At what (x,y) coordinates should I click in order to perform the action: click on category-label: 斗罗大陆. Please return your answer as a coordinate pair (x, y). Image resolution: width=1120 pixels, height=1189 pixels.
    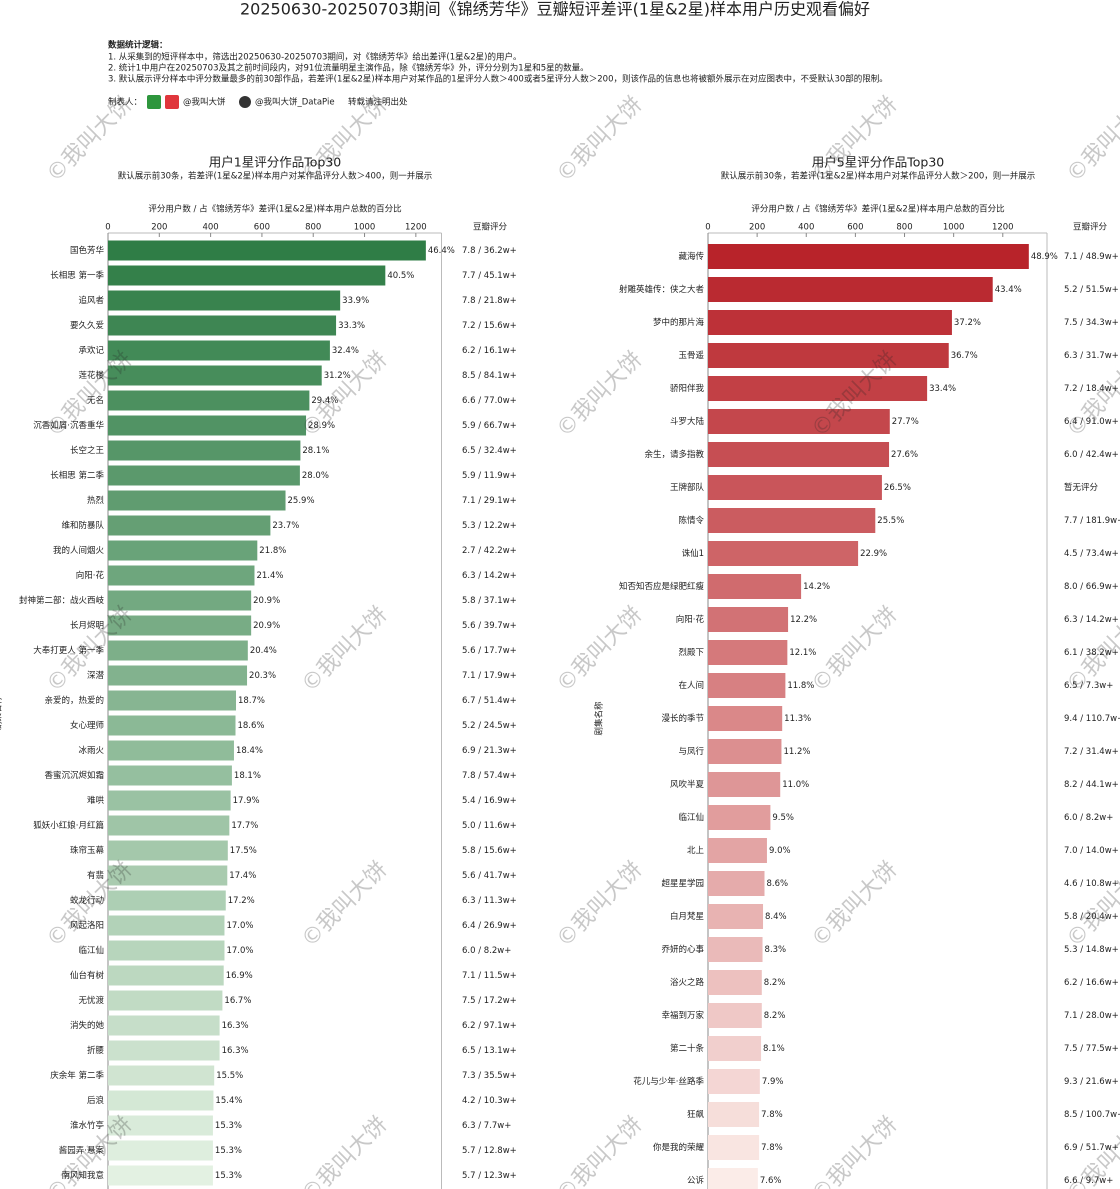
    Looking at the image, I should click on (687, 421).